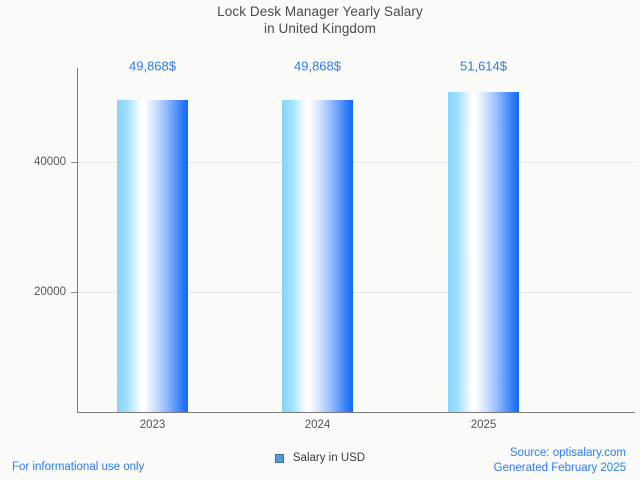  What do you see at coordinates (559, 468) in the screenshot?
I see `generated-text: Generated February 2025` at bounding box center [559, 468].